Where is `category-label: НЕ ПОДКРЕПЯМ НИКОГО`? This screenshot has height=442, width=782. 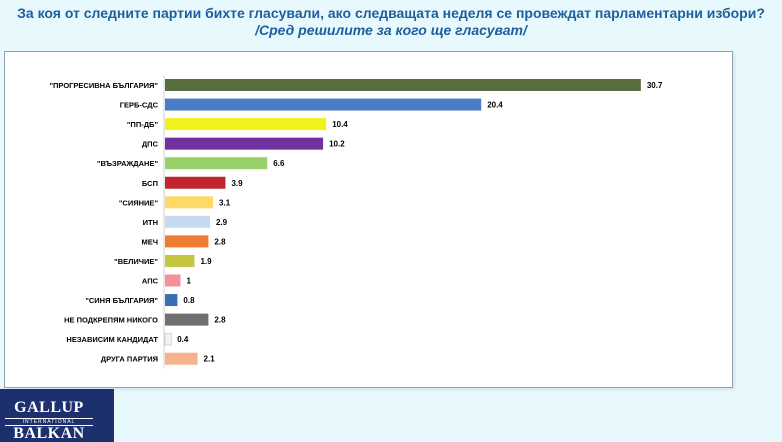 category-label: НЕ ПОДКРЕПЯМ НИКОГО is located at coordinates (111, 320).